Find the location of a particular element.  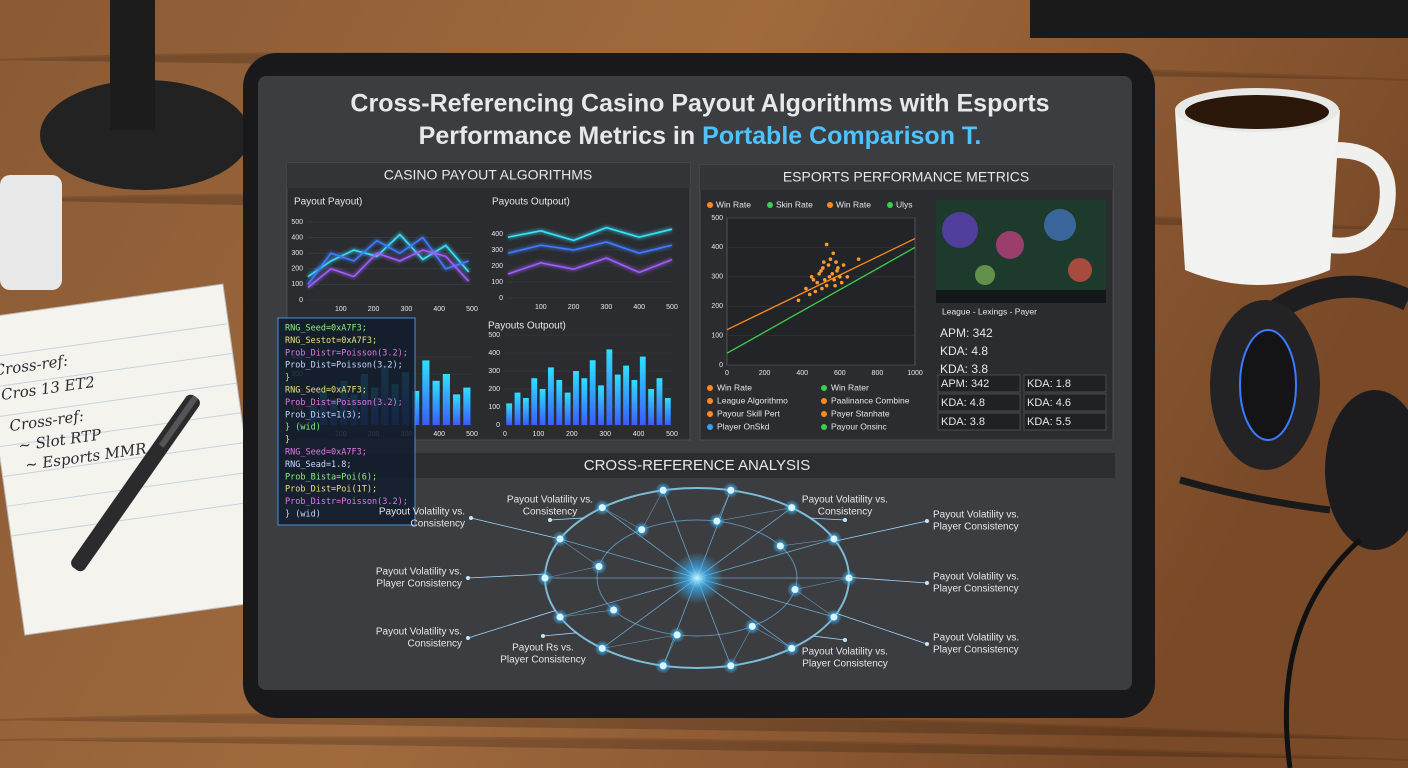

y-tick-label: 100 is located at coordinates (297, 284).